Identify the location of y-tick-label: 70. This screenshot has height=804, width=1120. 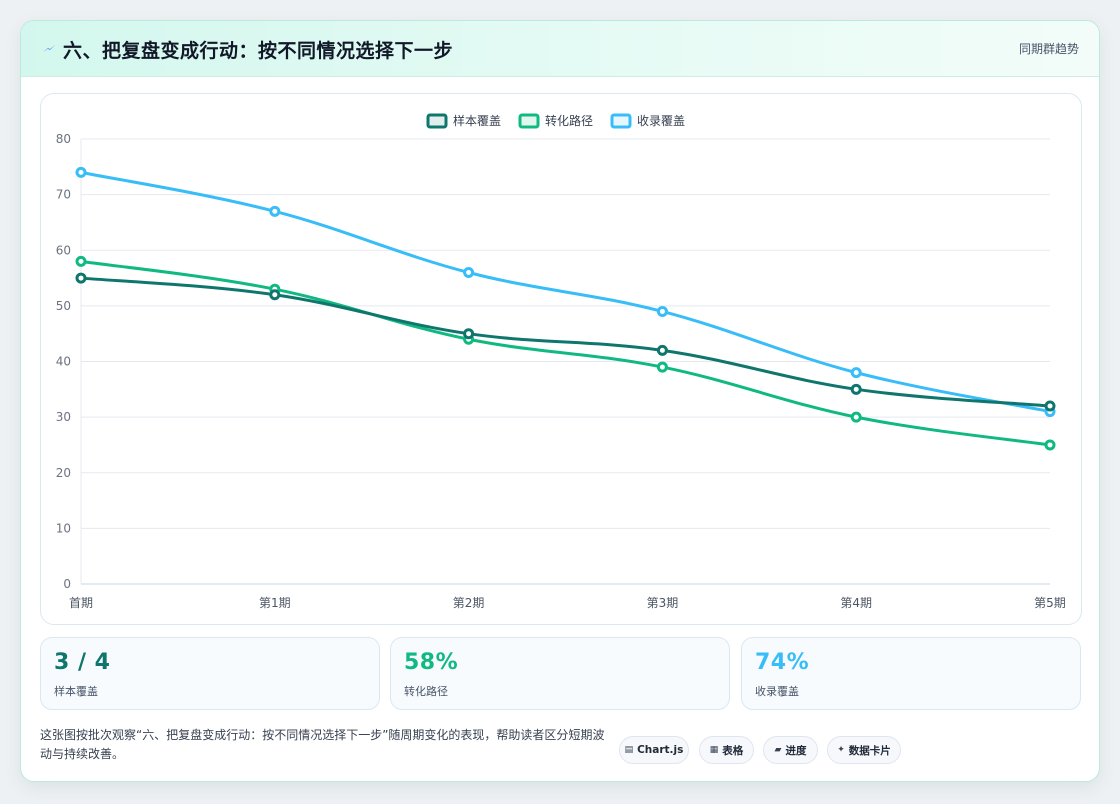
(63, 195).